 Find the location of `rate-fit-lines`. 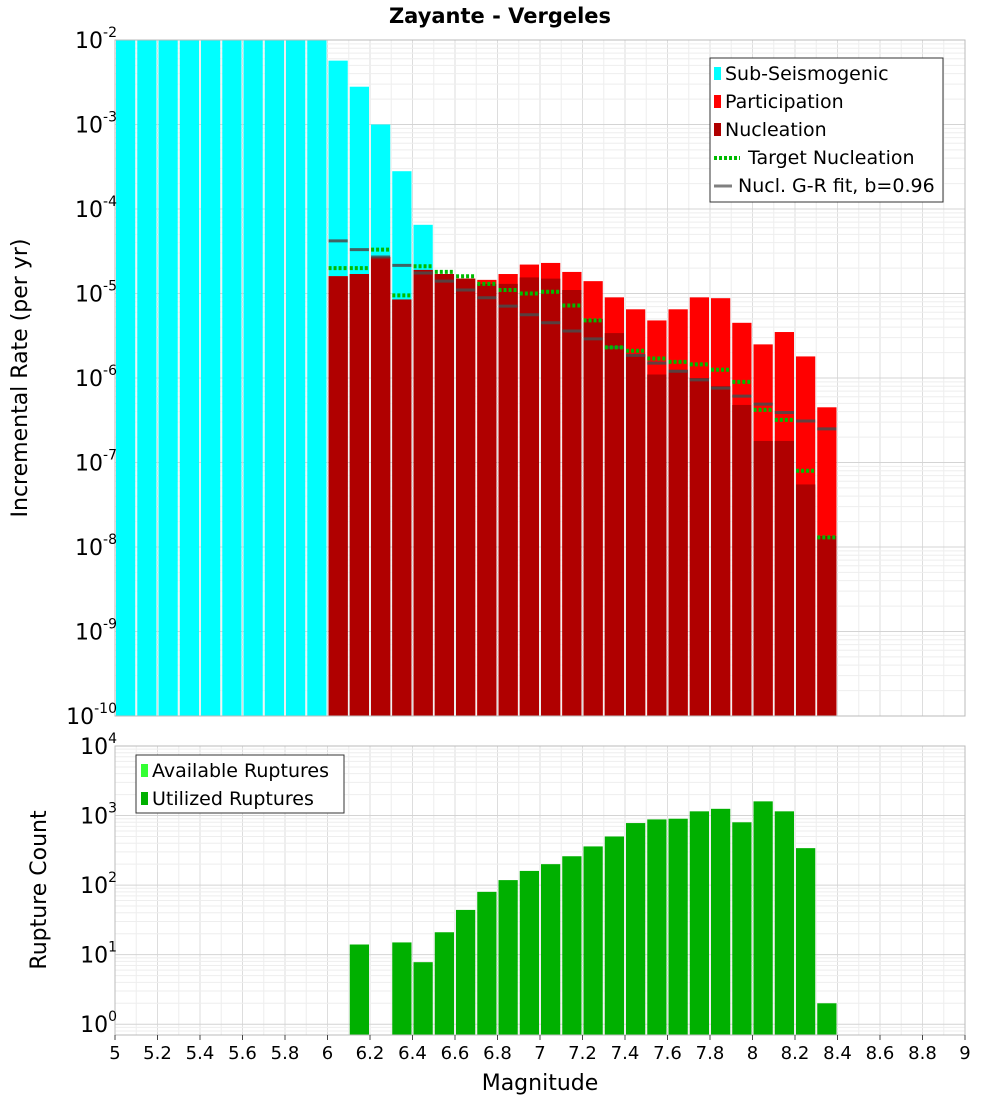

rate-fit-lines is located at coordinates (582, 389).